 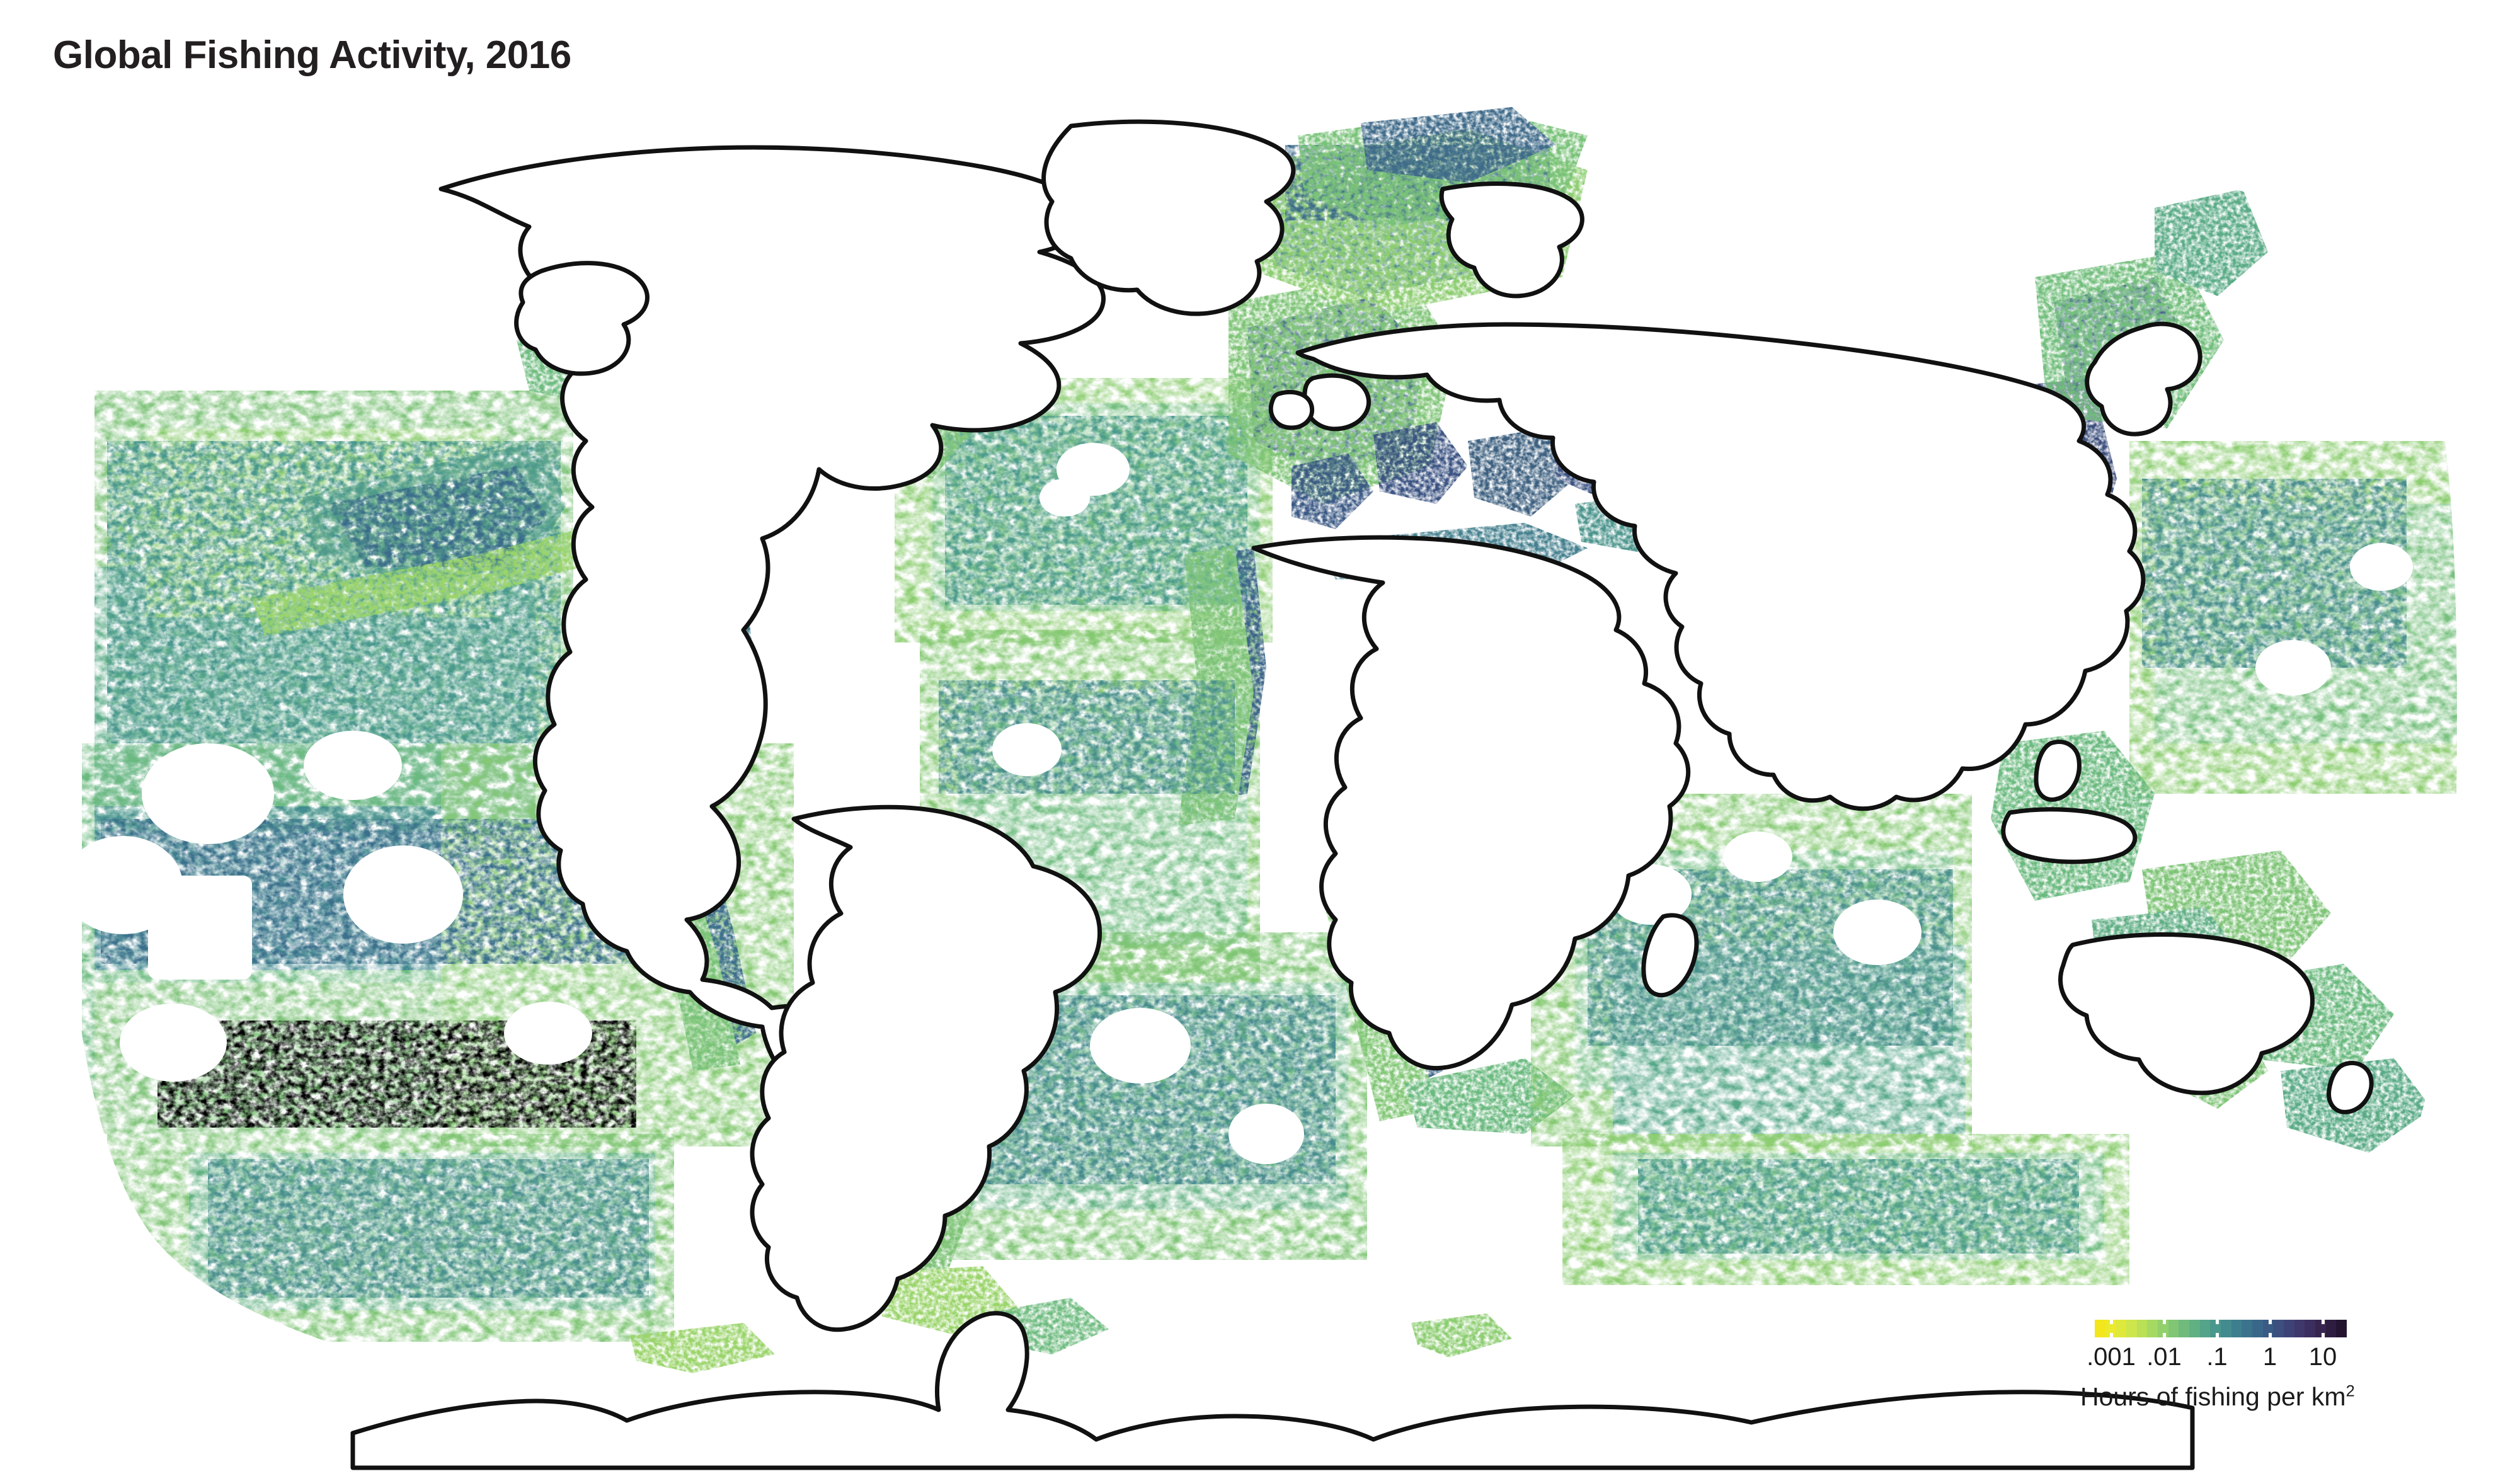 What do you see at coordinates (1720, 566) in the screenshot?
I see `coastline-eurasia` at bounding box center [1720, 566].